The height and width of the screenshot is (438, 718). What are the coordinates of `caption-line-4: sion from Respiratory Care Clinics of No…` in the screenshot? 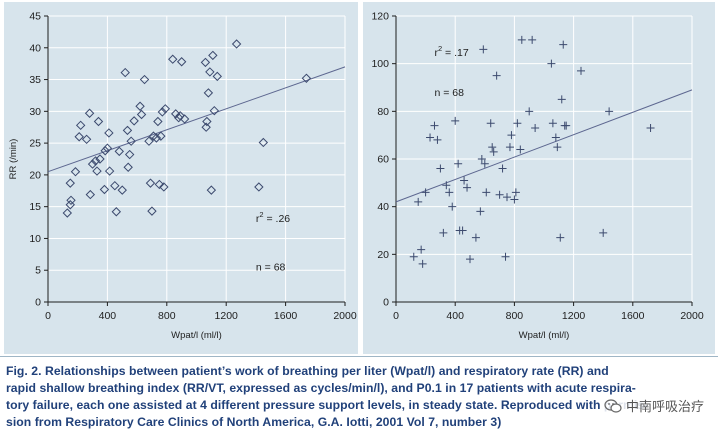 It's located at (254, 422).